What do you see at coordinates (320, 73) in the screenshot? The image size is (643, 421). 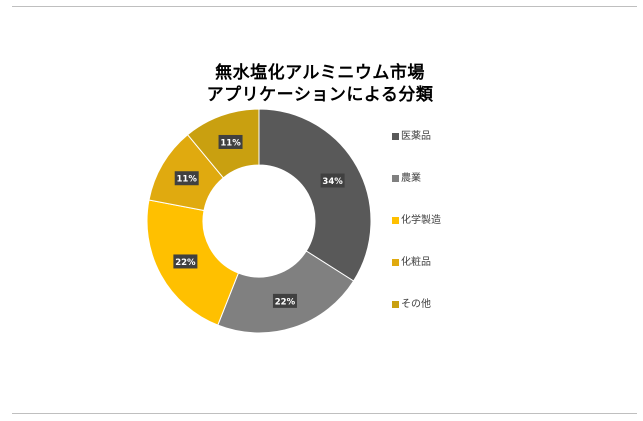 I see `chart-title-line-1: 無水塩化アルミニウム市場` at bounding box center [320, 73].